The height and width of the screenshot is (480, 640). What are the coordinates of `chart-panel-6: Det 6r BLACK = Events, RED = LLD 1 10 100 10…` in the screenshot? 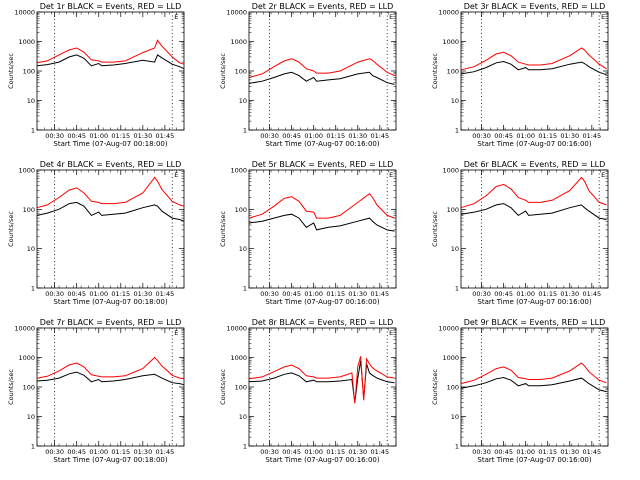 It's located at (520, 233).